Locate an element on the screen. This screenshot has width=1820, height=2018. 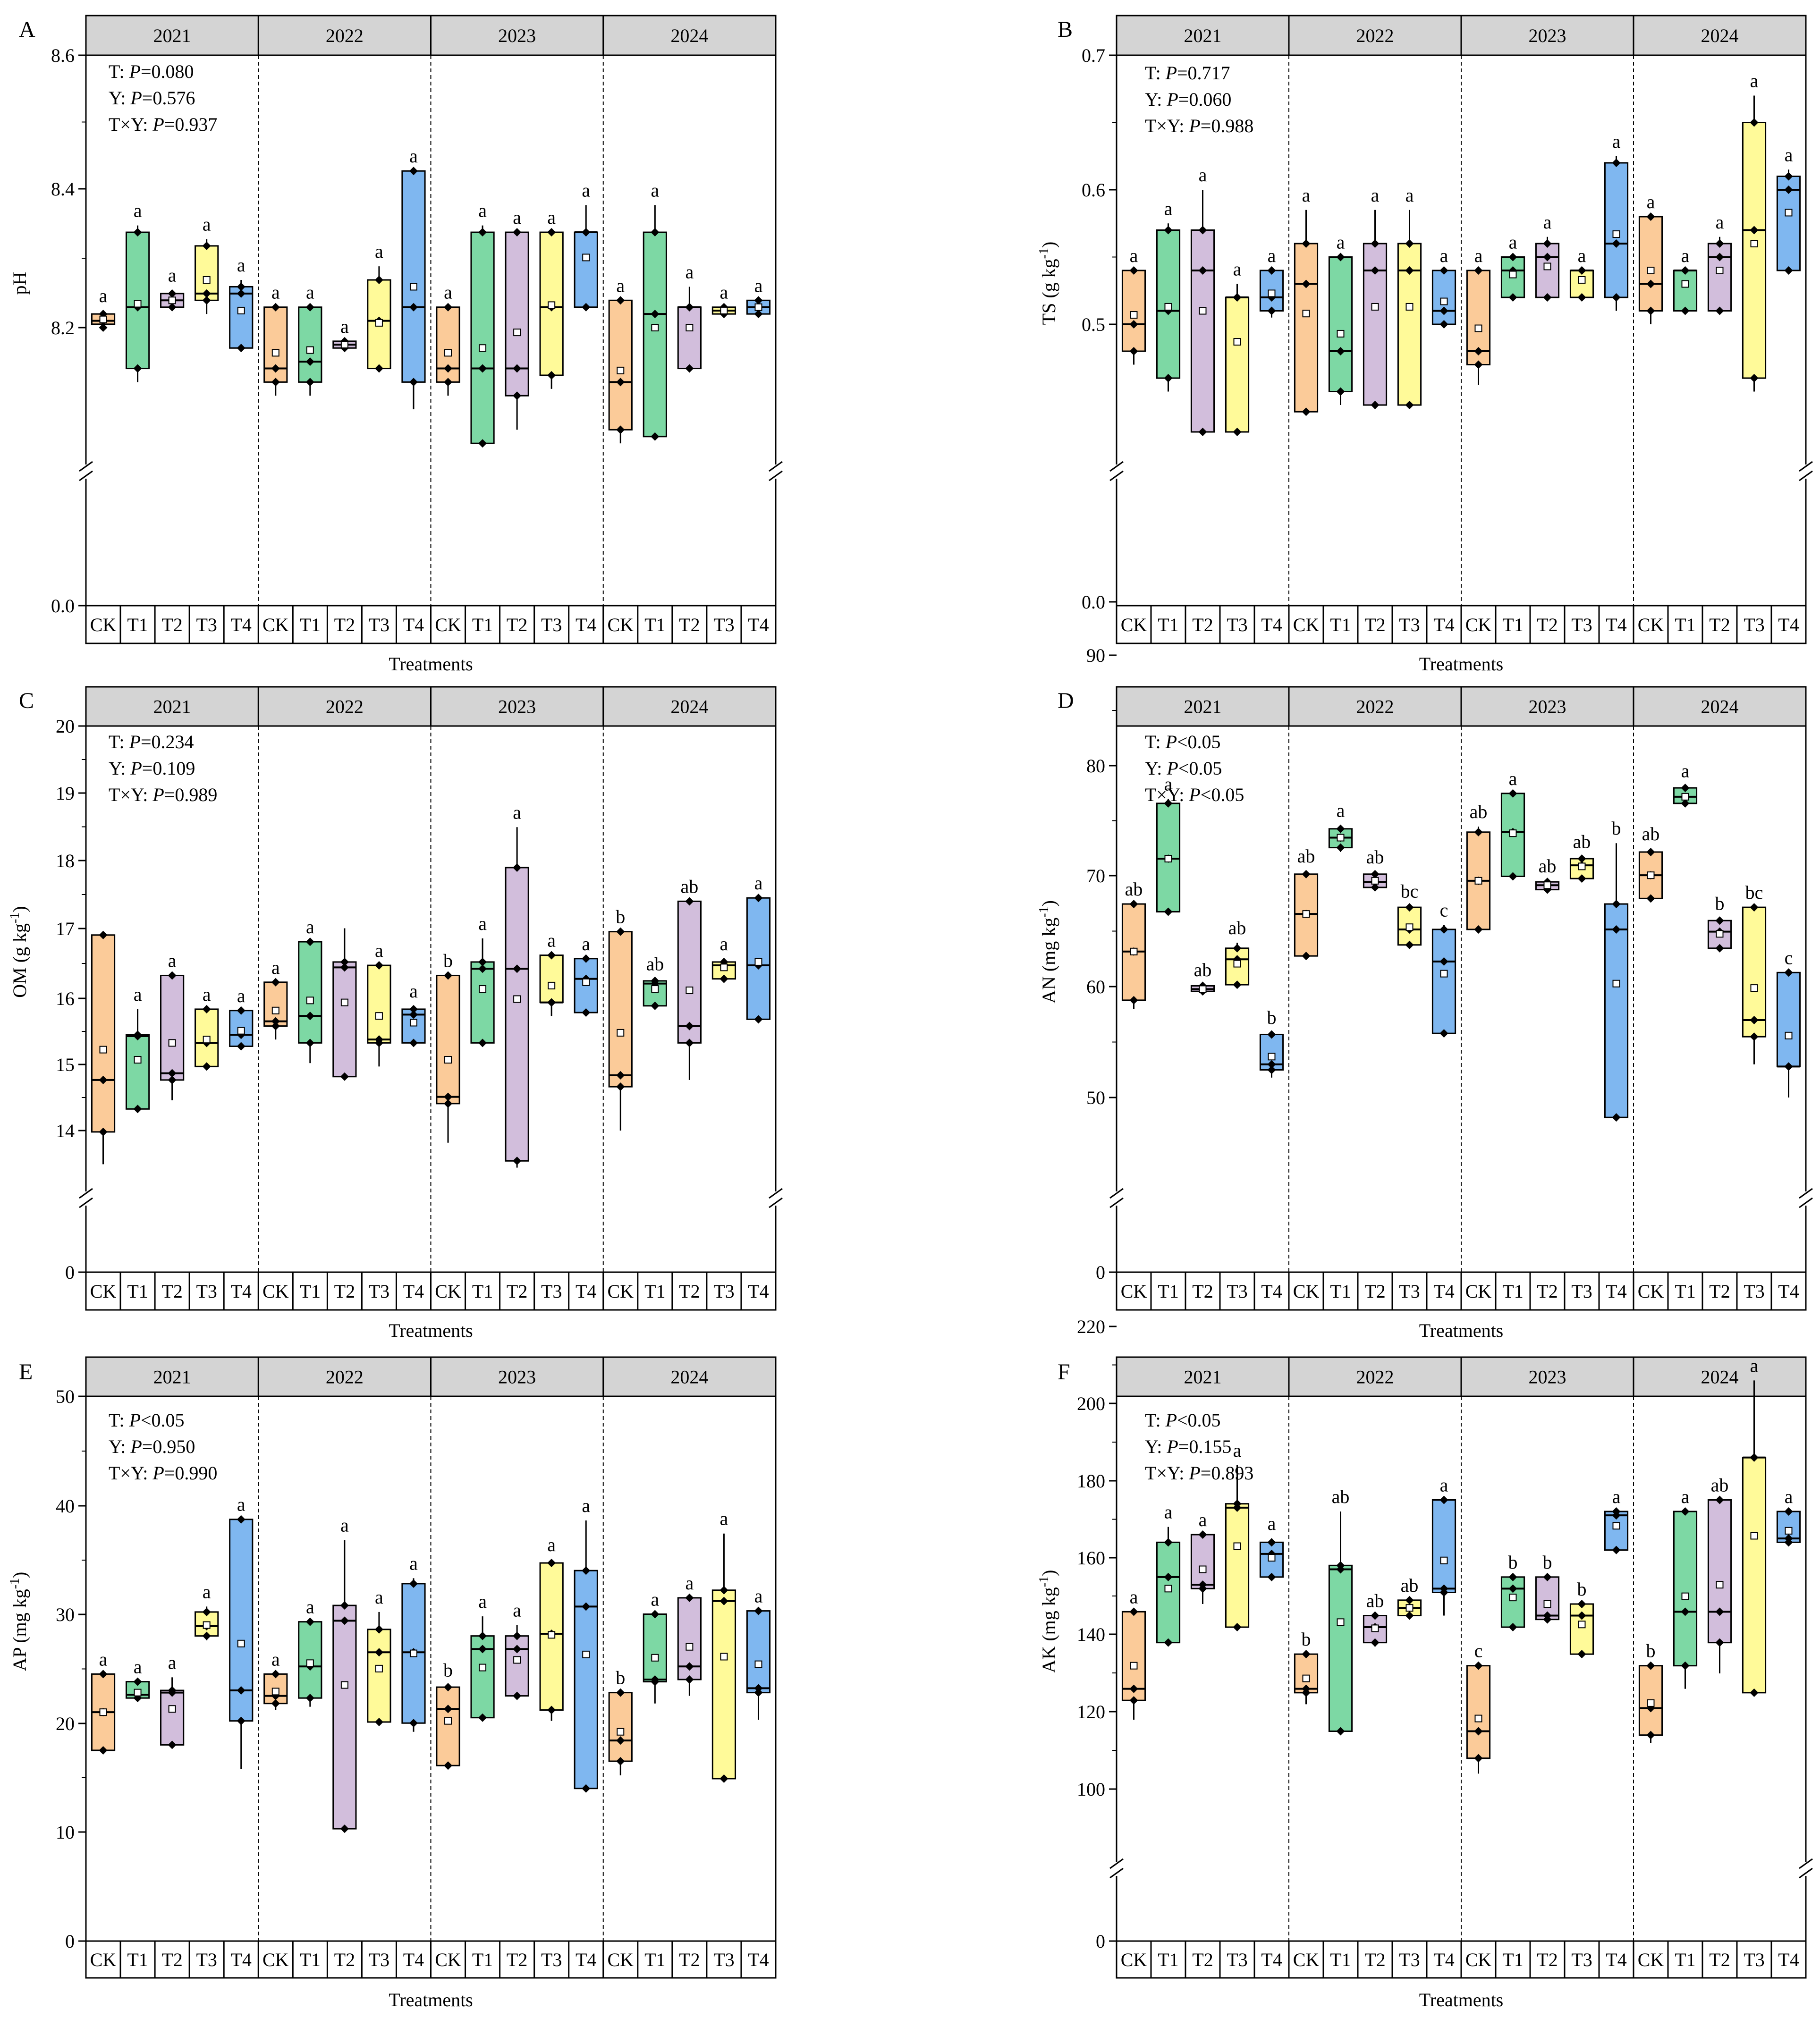
y-tick-label: 70 is located at coordinates (1095, 876).